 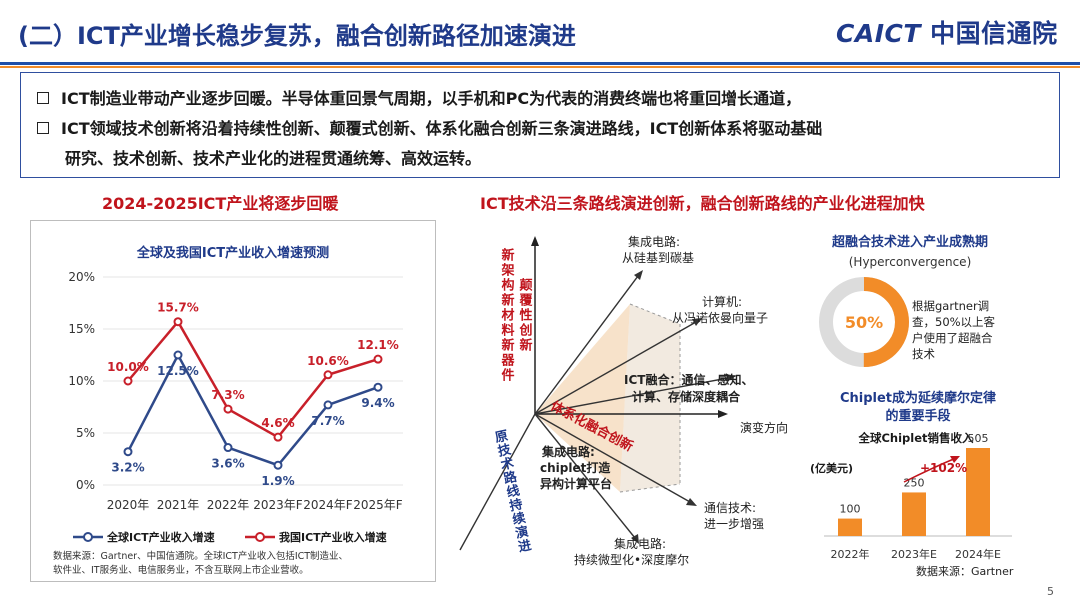 I want to click on arrow-icon, so click(x=955, y=459).